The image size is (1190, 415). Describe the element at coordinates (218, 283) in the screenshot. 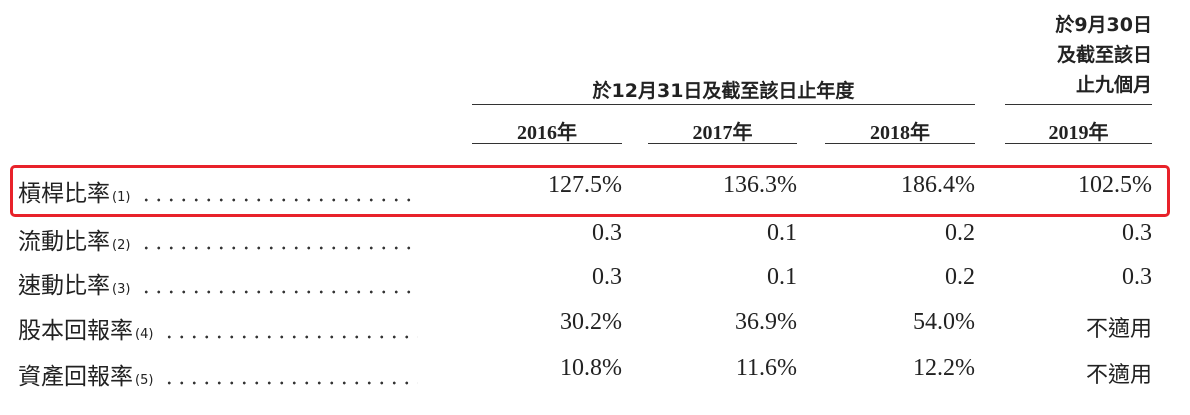

I see `row-label: 速動比率 (3)` at that location.